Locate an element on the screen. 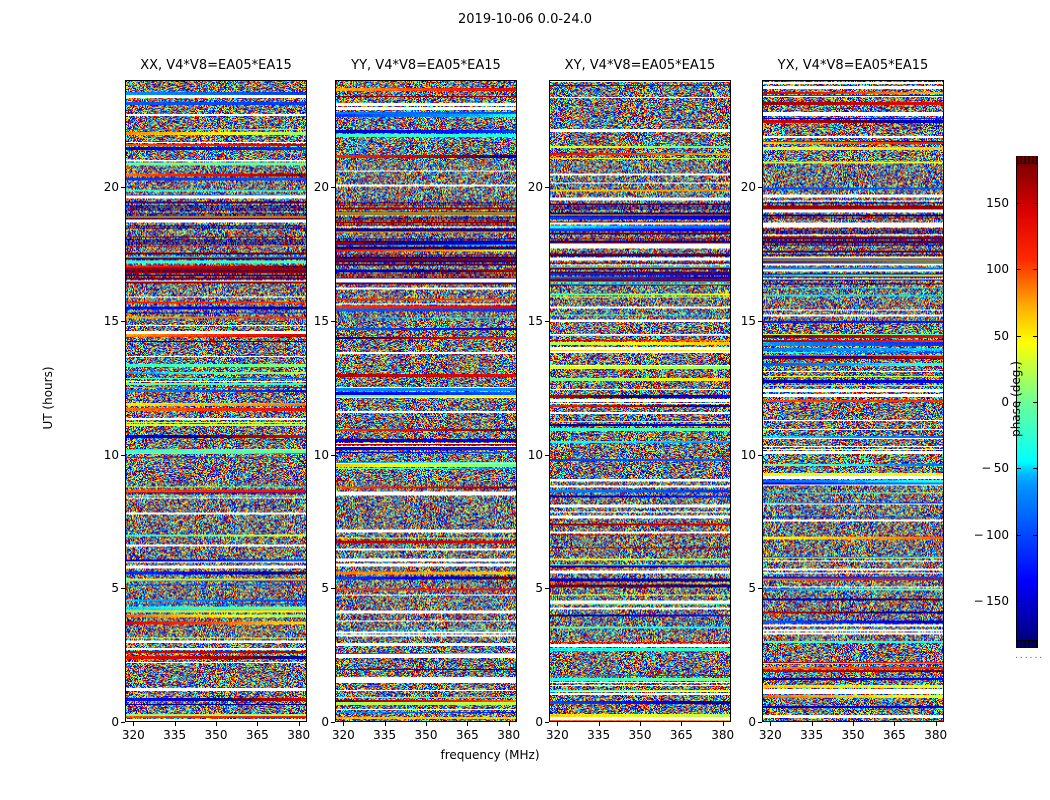 Image resolution: width=1050 pixels, height=800 pixels. panel-title-xy: XY, V4*V8=EA05*EA15 is located at coordinates (640, 65).